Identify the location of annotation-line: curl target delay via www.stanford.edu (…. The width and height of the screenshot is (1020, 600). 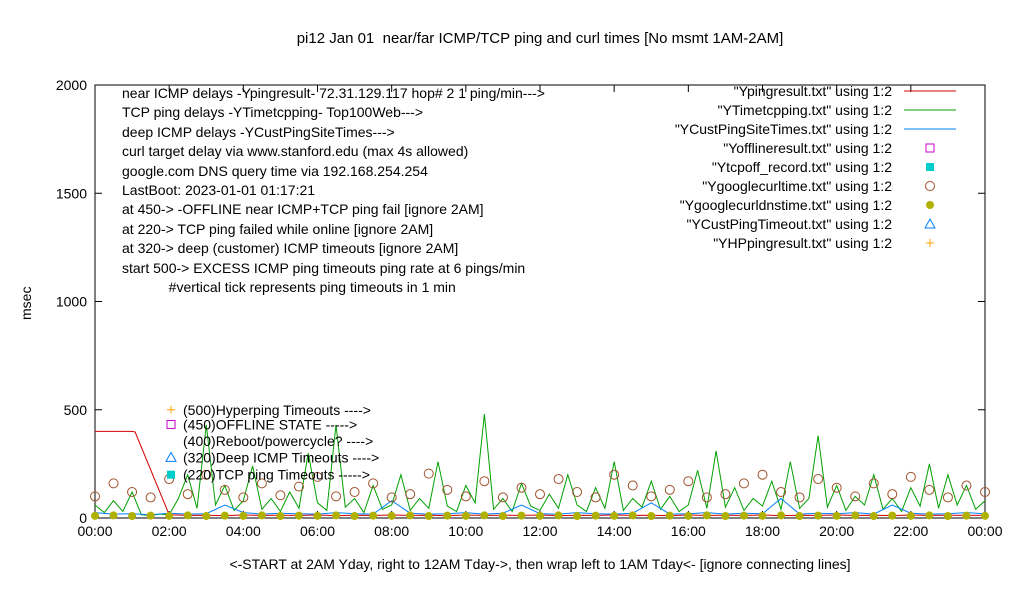
(295, 151).